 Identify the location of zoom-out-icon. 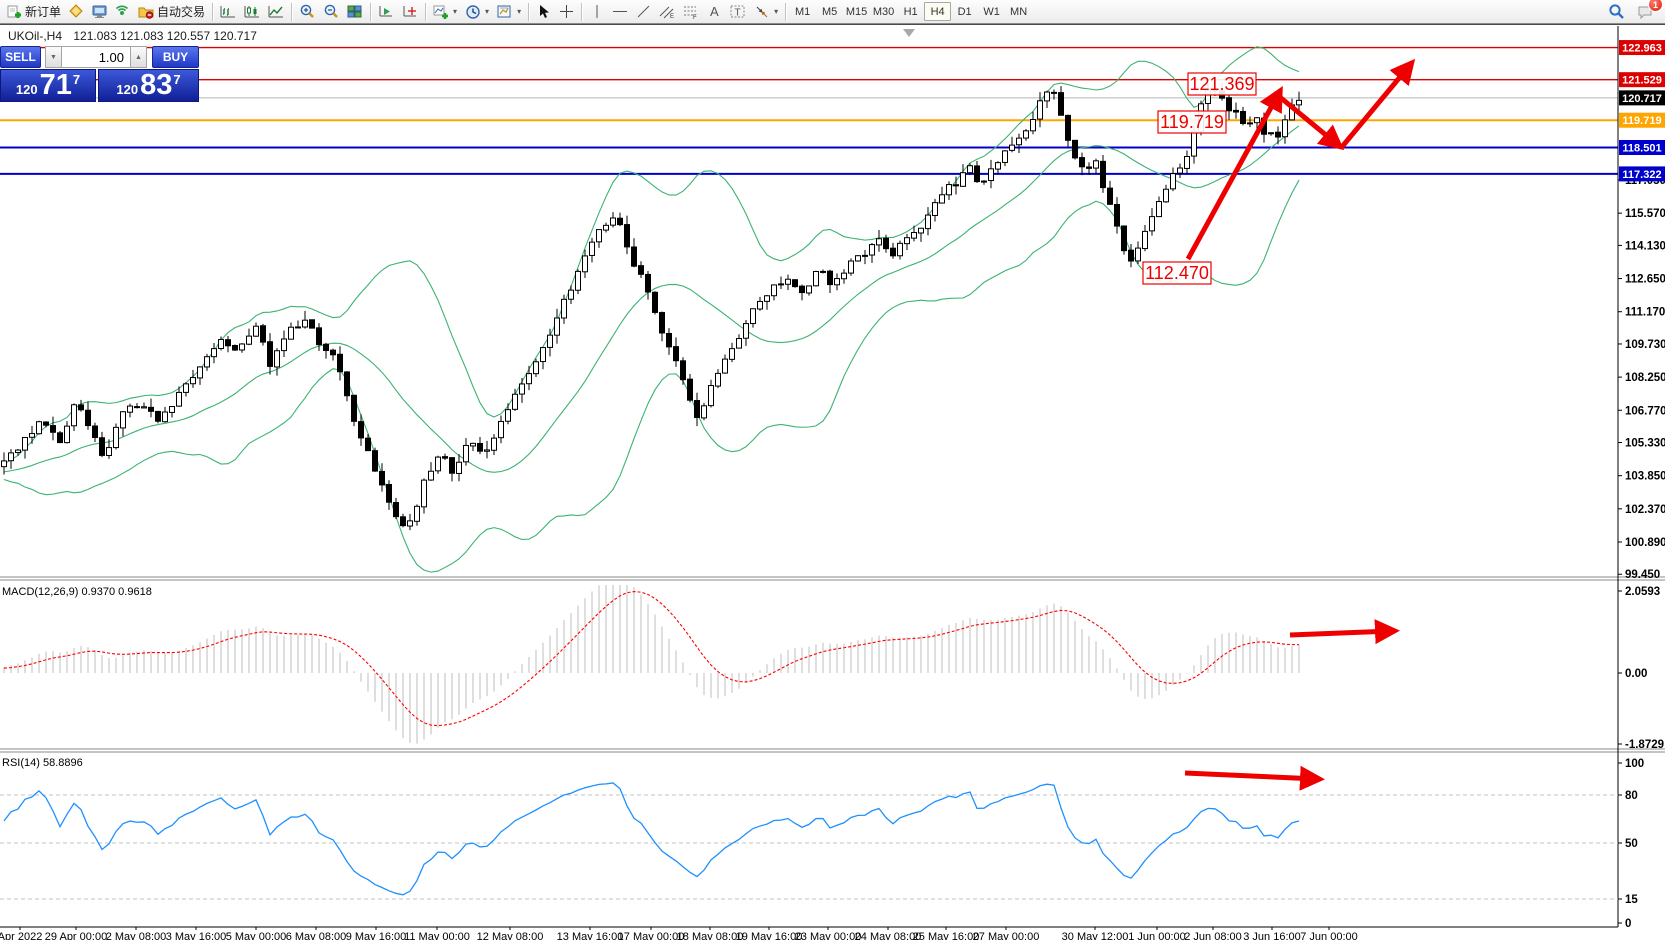
(331, 11).